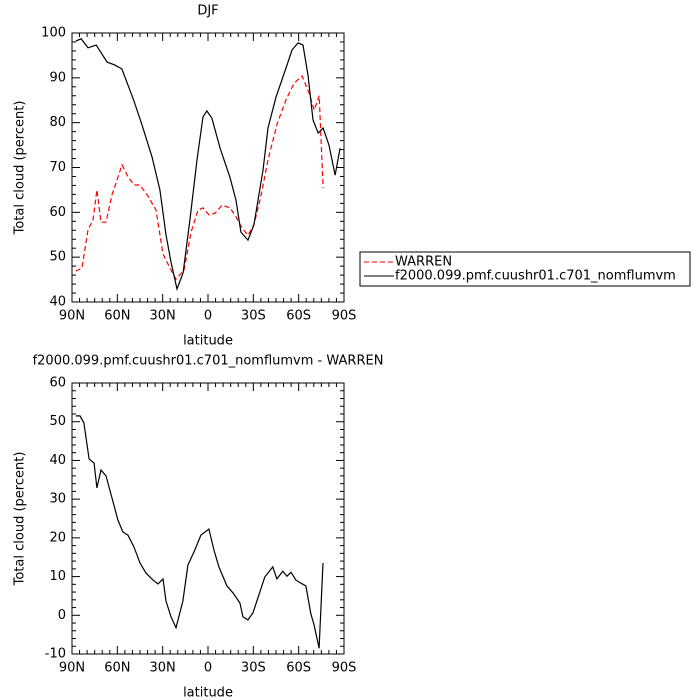 The height and width of the screenshot is (700, 700). I want to click on legend-label: WARREN, so click(423, 262).